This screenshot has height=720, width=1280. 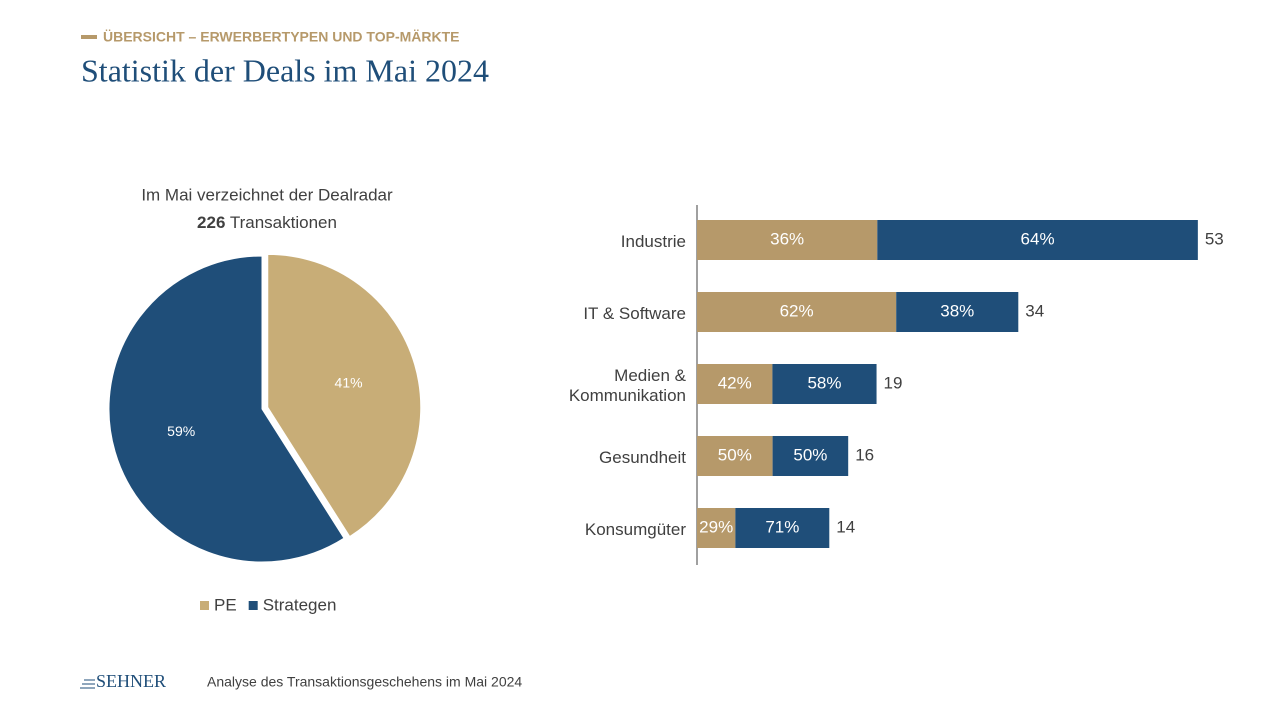 What do you see at coordinates (283, 222) in the screenshot?
I see `pie-total-text: Transaktionen` at bounding box center [283, 222].